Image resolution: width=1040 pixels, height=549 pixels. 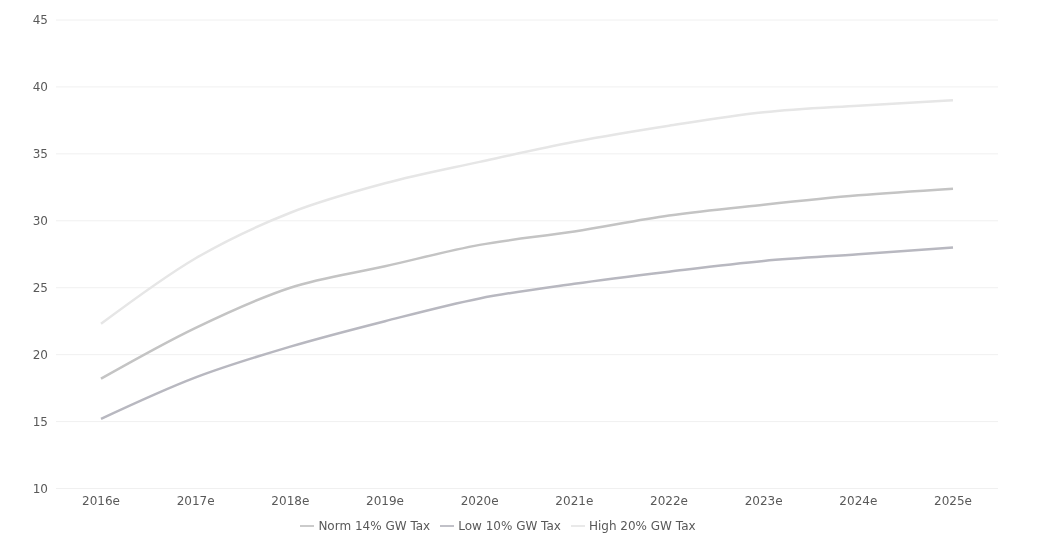 I want to click on x-tick-label: 2018e, so click(x=290, y=501).